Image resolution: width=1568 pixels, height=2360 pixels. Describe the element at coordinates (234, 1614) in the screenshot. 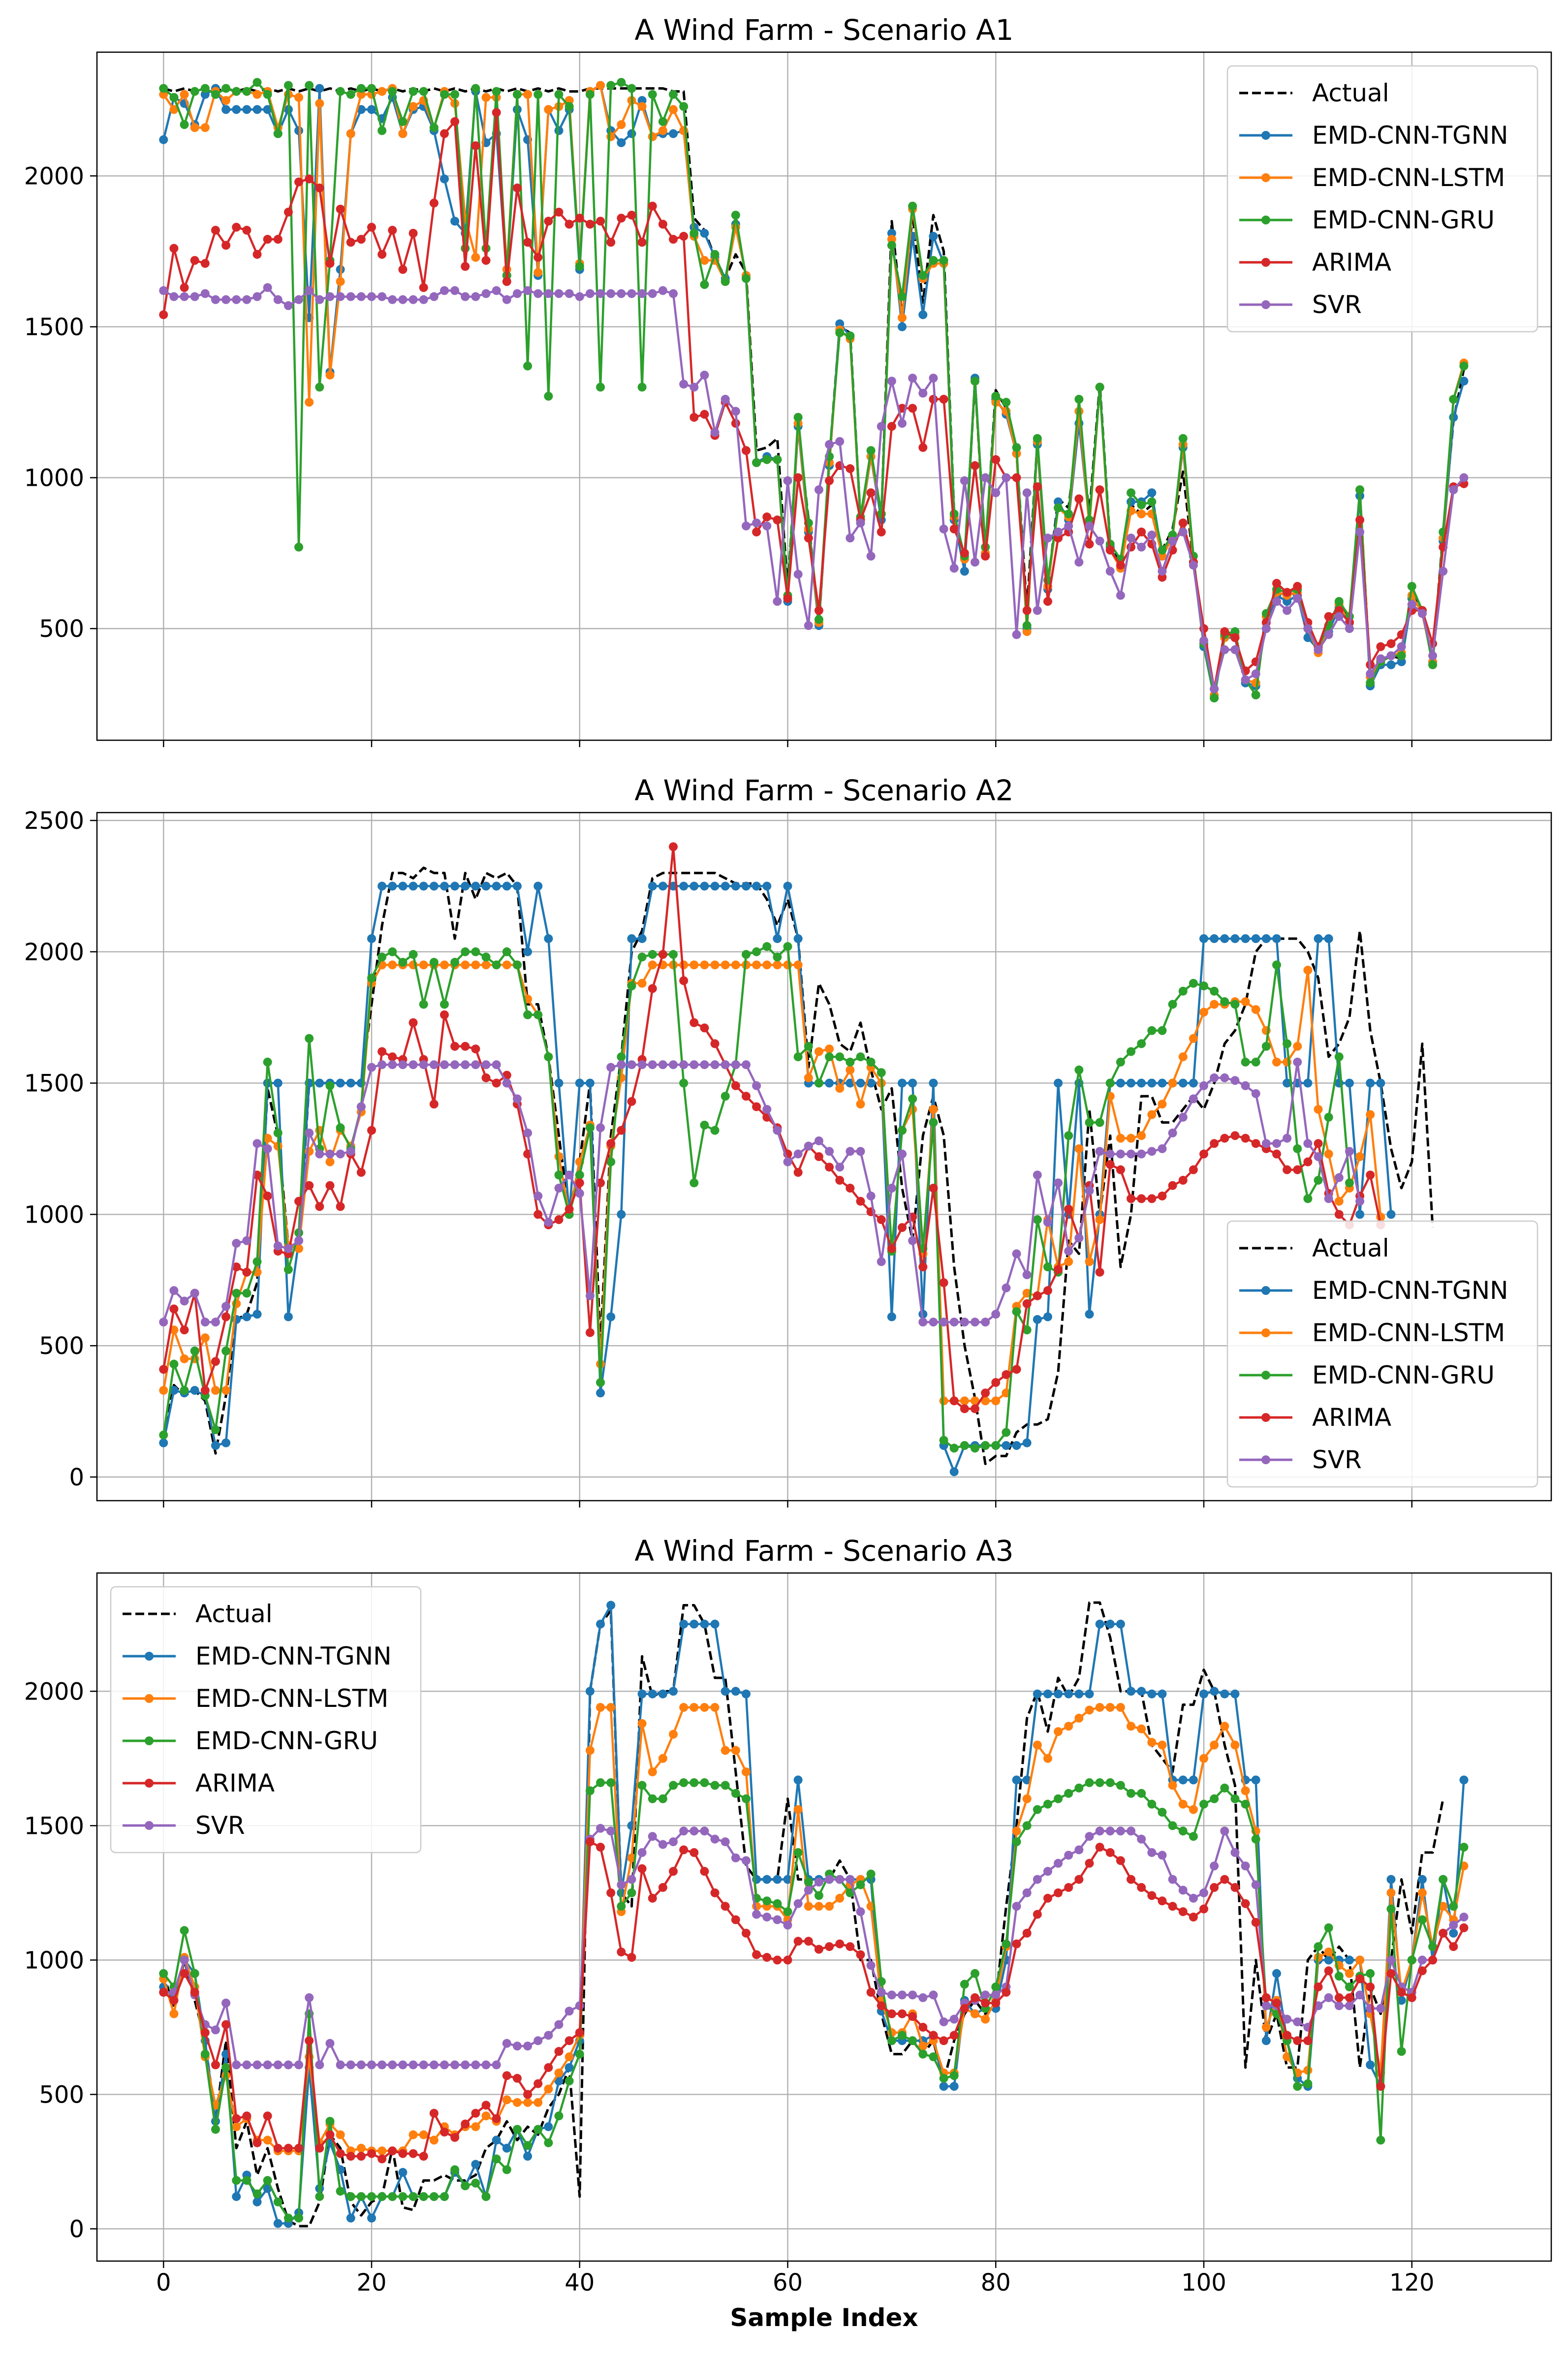

I see `legend-entry-label: Actual` at that location.